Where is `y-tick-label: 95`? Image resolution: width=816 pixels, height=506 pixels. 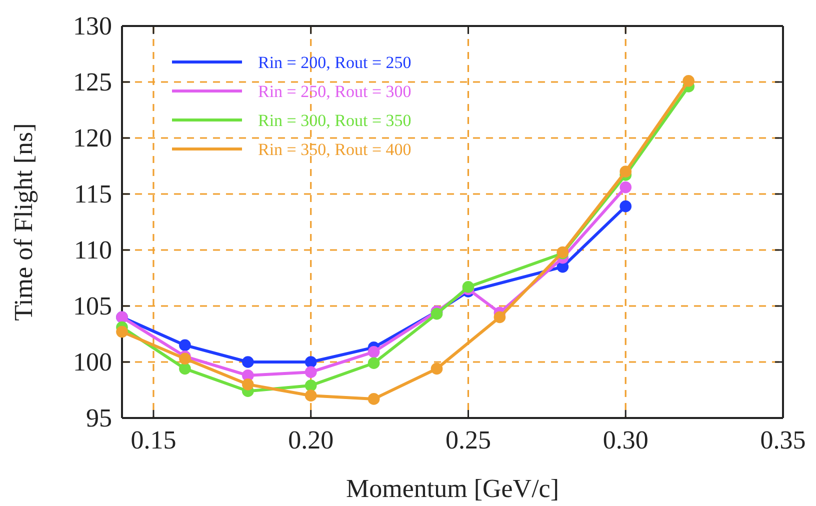 y-tick-label: 95 is located at coordinates (99, 417).